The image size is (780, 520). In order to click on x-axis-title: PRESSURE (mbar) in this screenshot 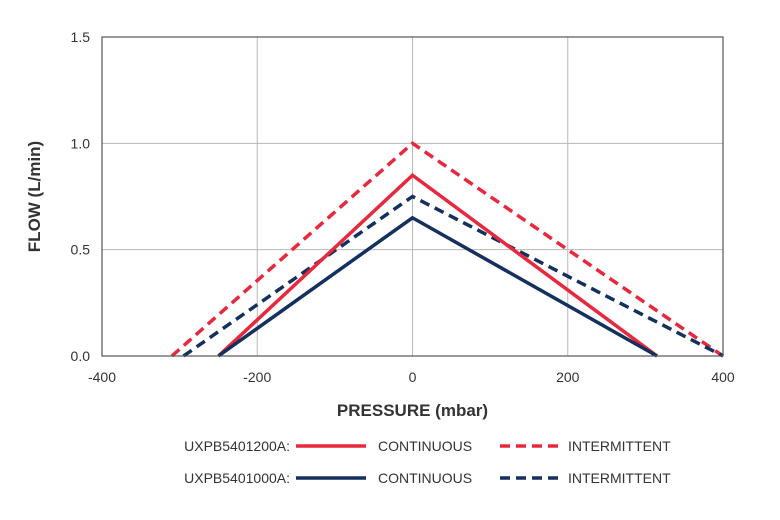, I will do `click(412, 410)`.